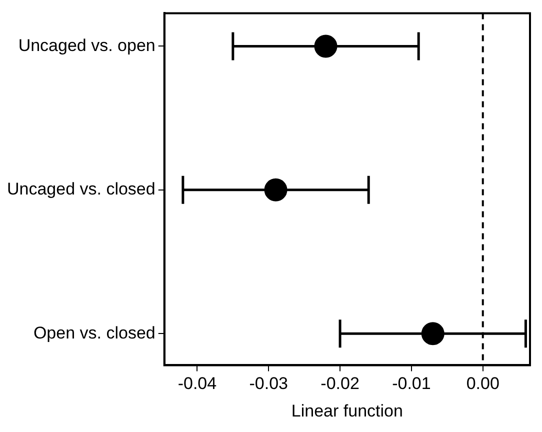 The width and height of the screenshot is (542, 432). What do you see at coordinates (411, 384) in the screenshot?
I see `x-tick-label: -0.01` at bounding box center [411, 384].